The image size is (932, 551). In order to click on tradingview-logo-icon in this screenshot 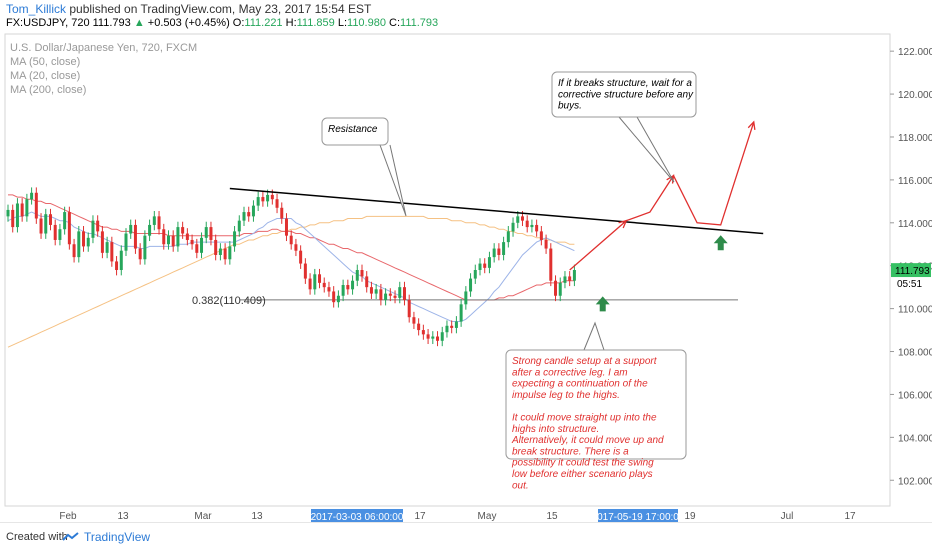, I will do `click(70, 536)`.